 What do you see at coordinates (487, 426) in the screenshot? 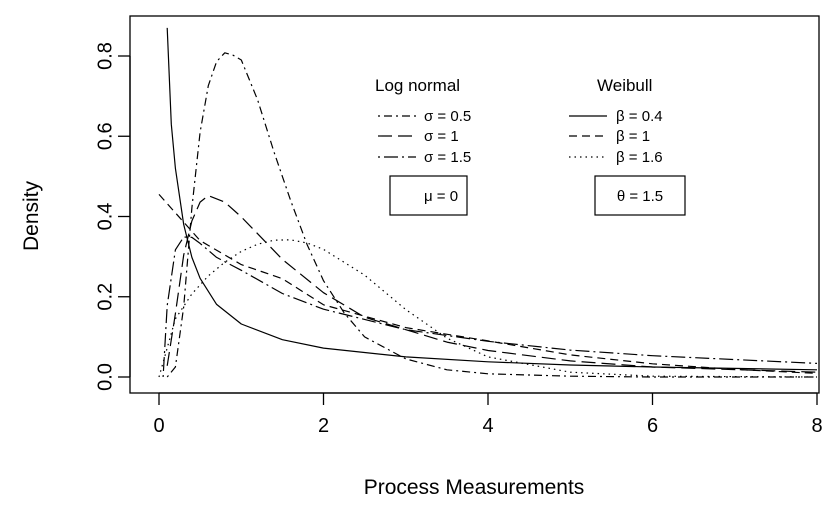
I see `x-tick-label: 4` at bounding box center [487, 426].